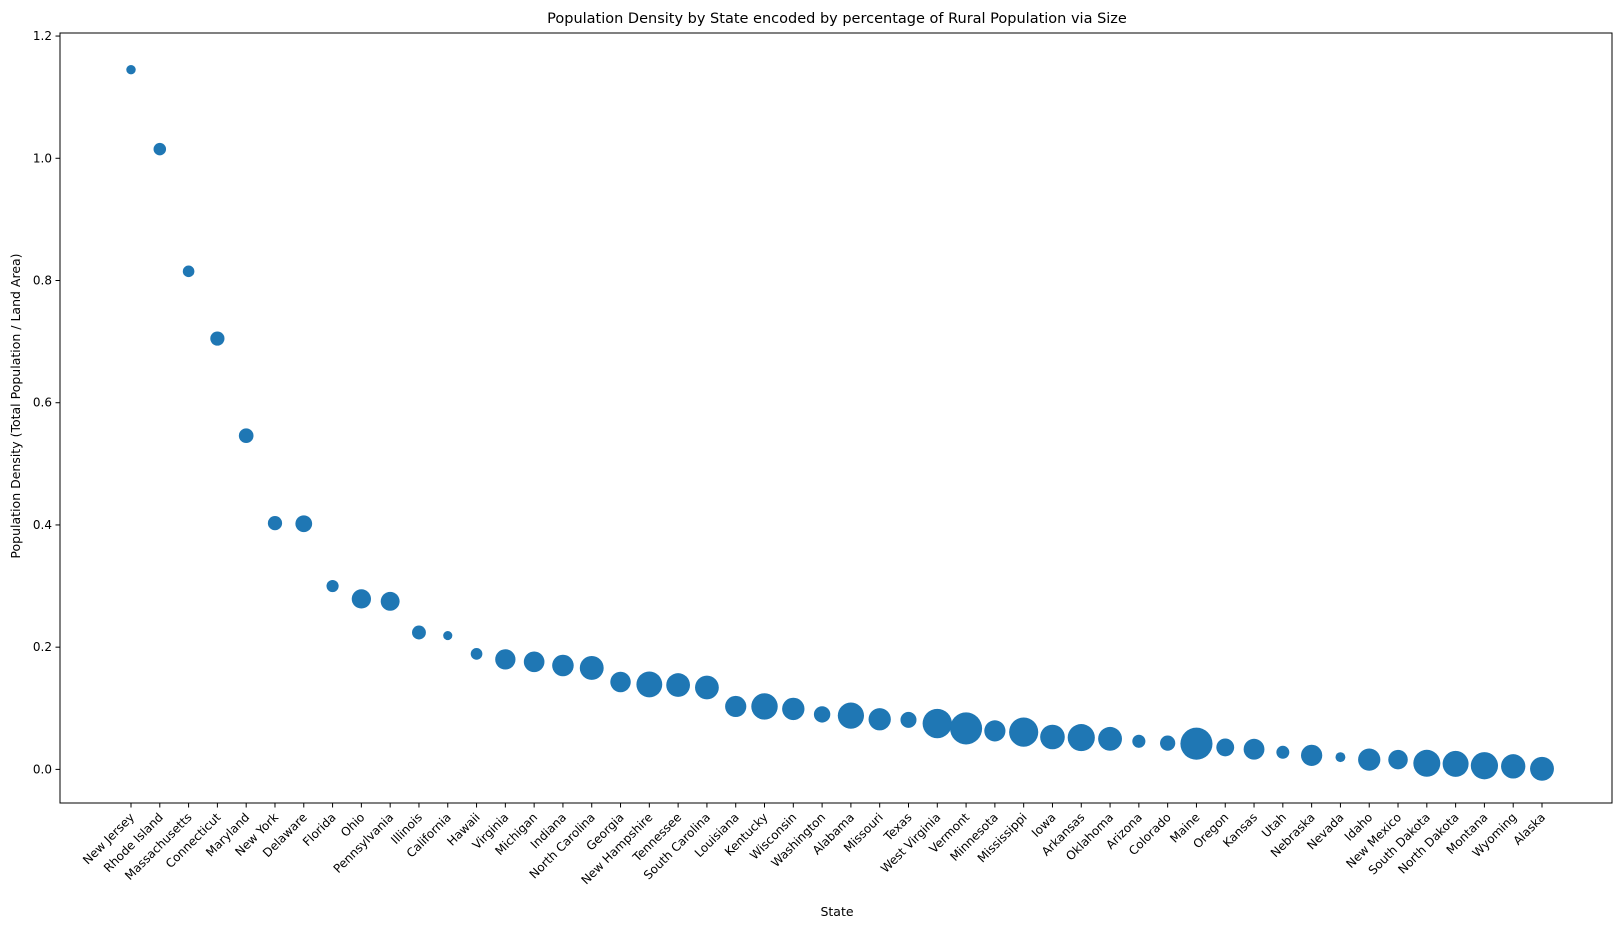 Image resolution: width=1621 pixels, height=929 pixels. Describe the element at coordinates (42, 403) in the screenshot. I see `y-tick-label: 0.6` at that location.